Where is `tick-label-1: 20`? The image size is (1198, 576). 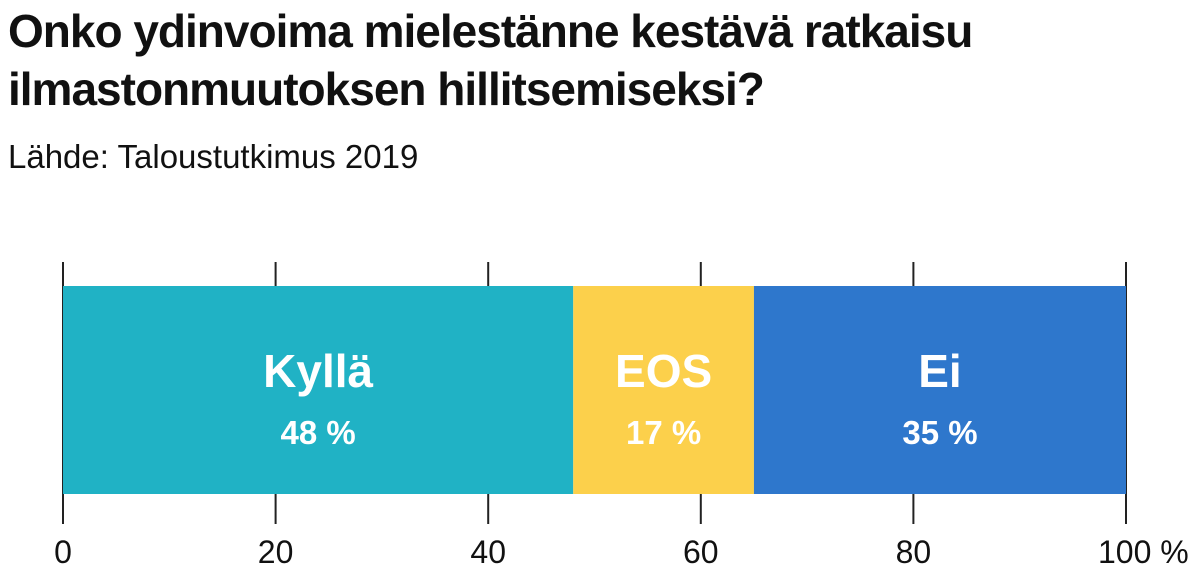 tick-label-1: 20 is located at coordinates (276, 552).